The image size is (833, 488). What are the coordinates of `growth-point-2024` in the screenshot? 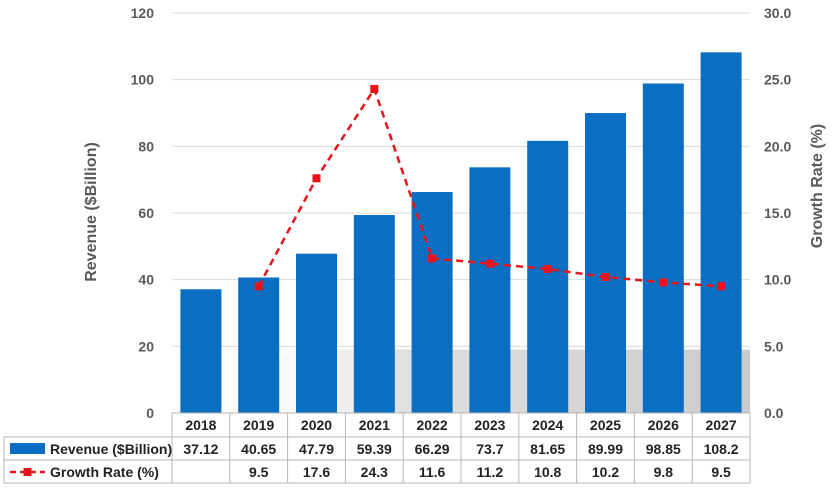 It's located at (547, 269).